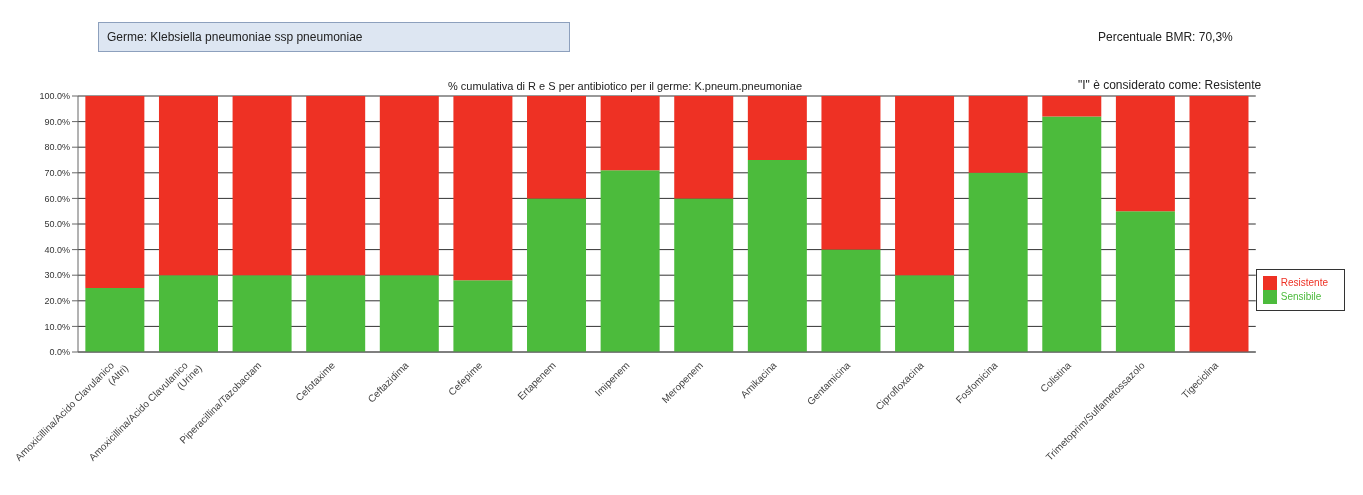 The width and height of the screenshot is (1363, 495). Describe the element at coordinates (57, 300) in the screenshot. I see `y-tick-label: 20.0%` at that location.